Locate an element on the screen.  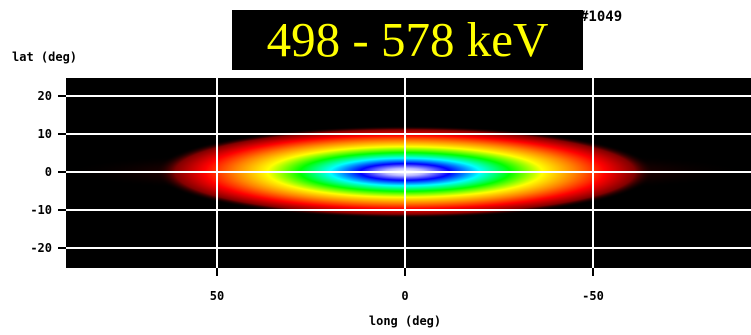
y-tick-label: 10 is located at coordinates (45, 134).